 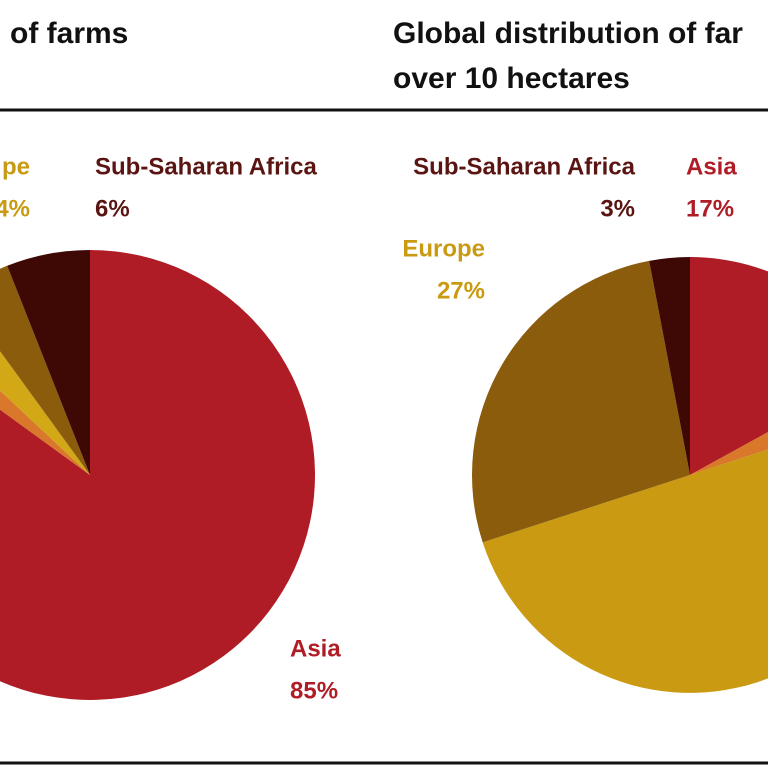 I want to click on chart-title: of farms, so click(x=69, y=33).